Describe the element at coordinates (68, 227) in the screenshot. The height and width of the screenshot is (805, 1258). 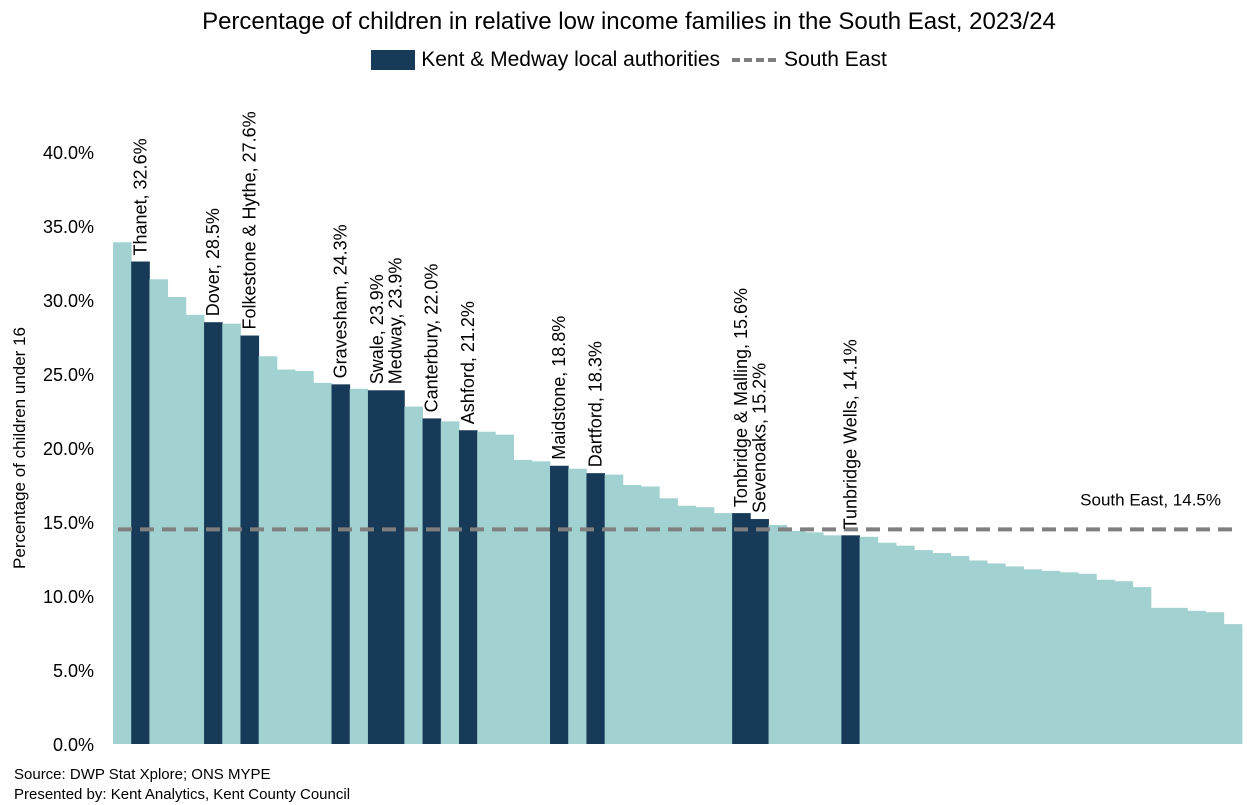
I see `y-tick-label: 35.0%` at that location.